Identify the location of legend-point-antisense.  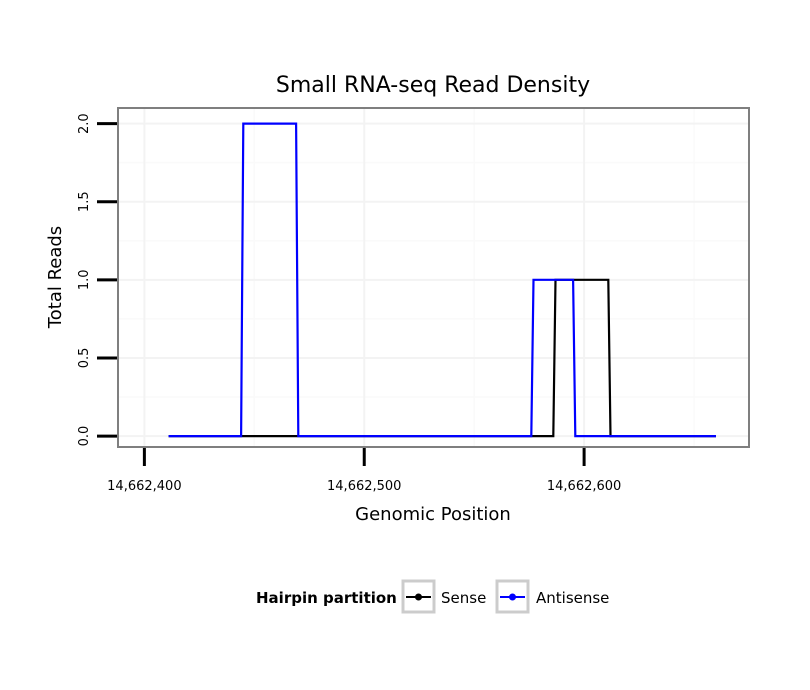
(512, 597).